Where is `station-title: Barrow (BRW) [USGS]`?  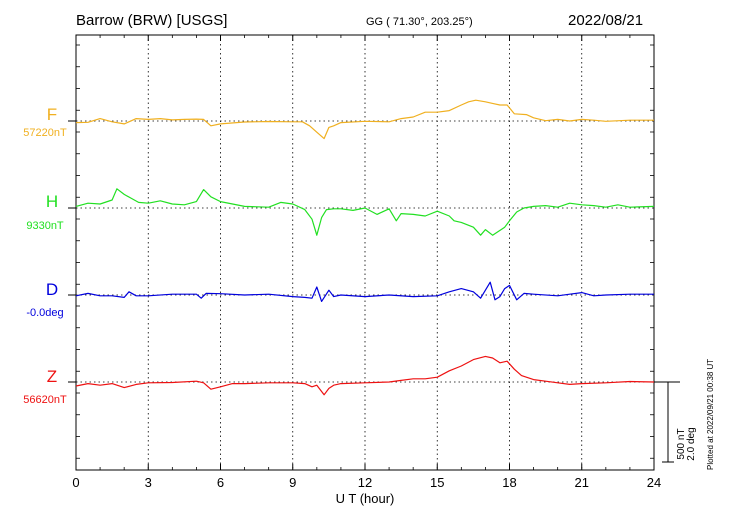 station-title: Barrow (BRW) [USGS] is located at coordinates (152, 20).